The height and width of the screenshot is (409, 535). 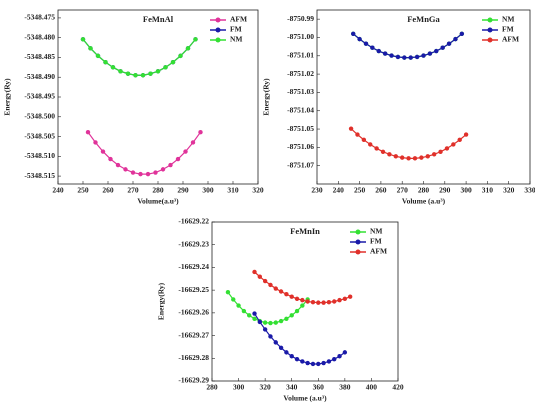 I want to click on x-tick-label: 230, so click(x=317, y=190).